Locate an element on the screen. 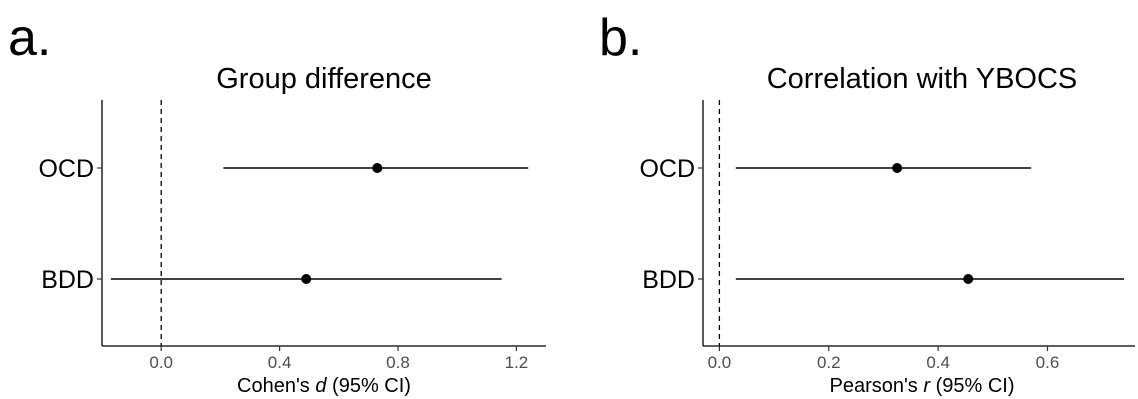  panel-label: a. is located at coordinates (29, 38).